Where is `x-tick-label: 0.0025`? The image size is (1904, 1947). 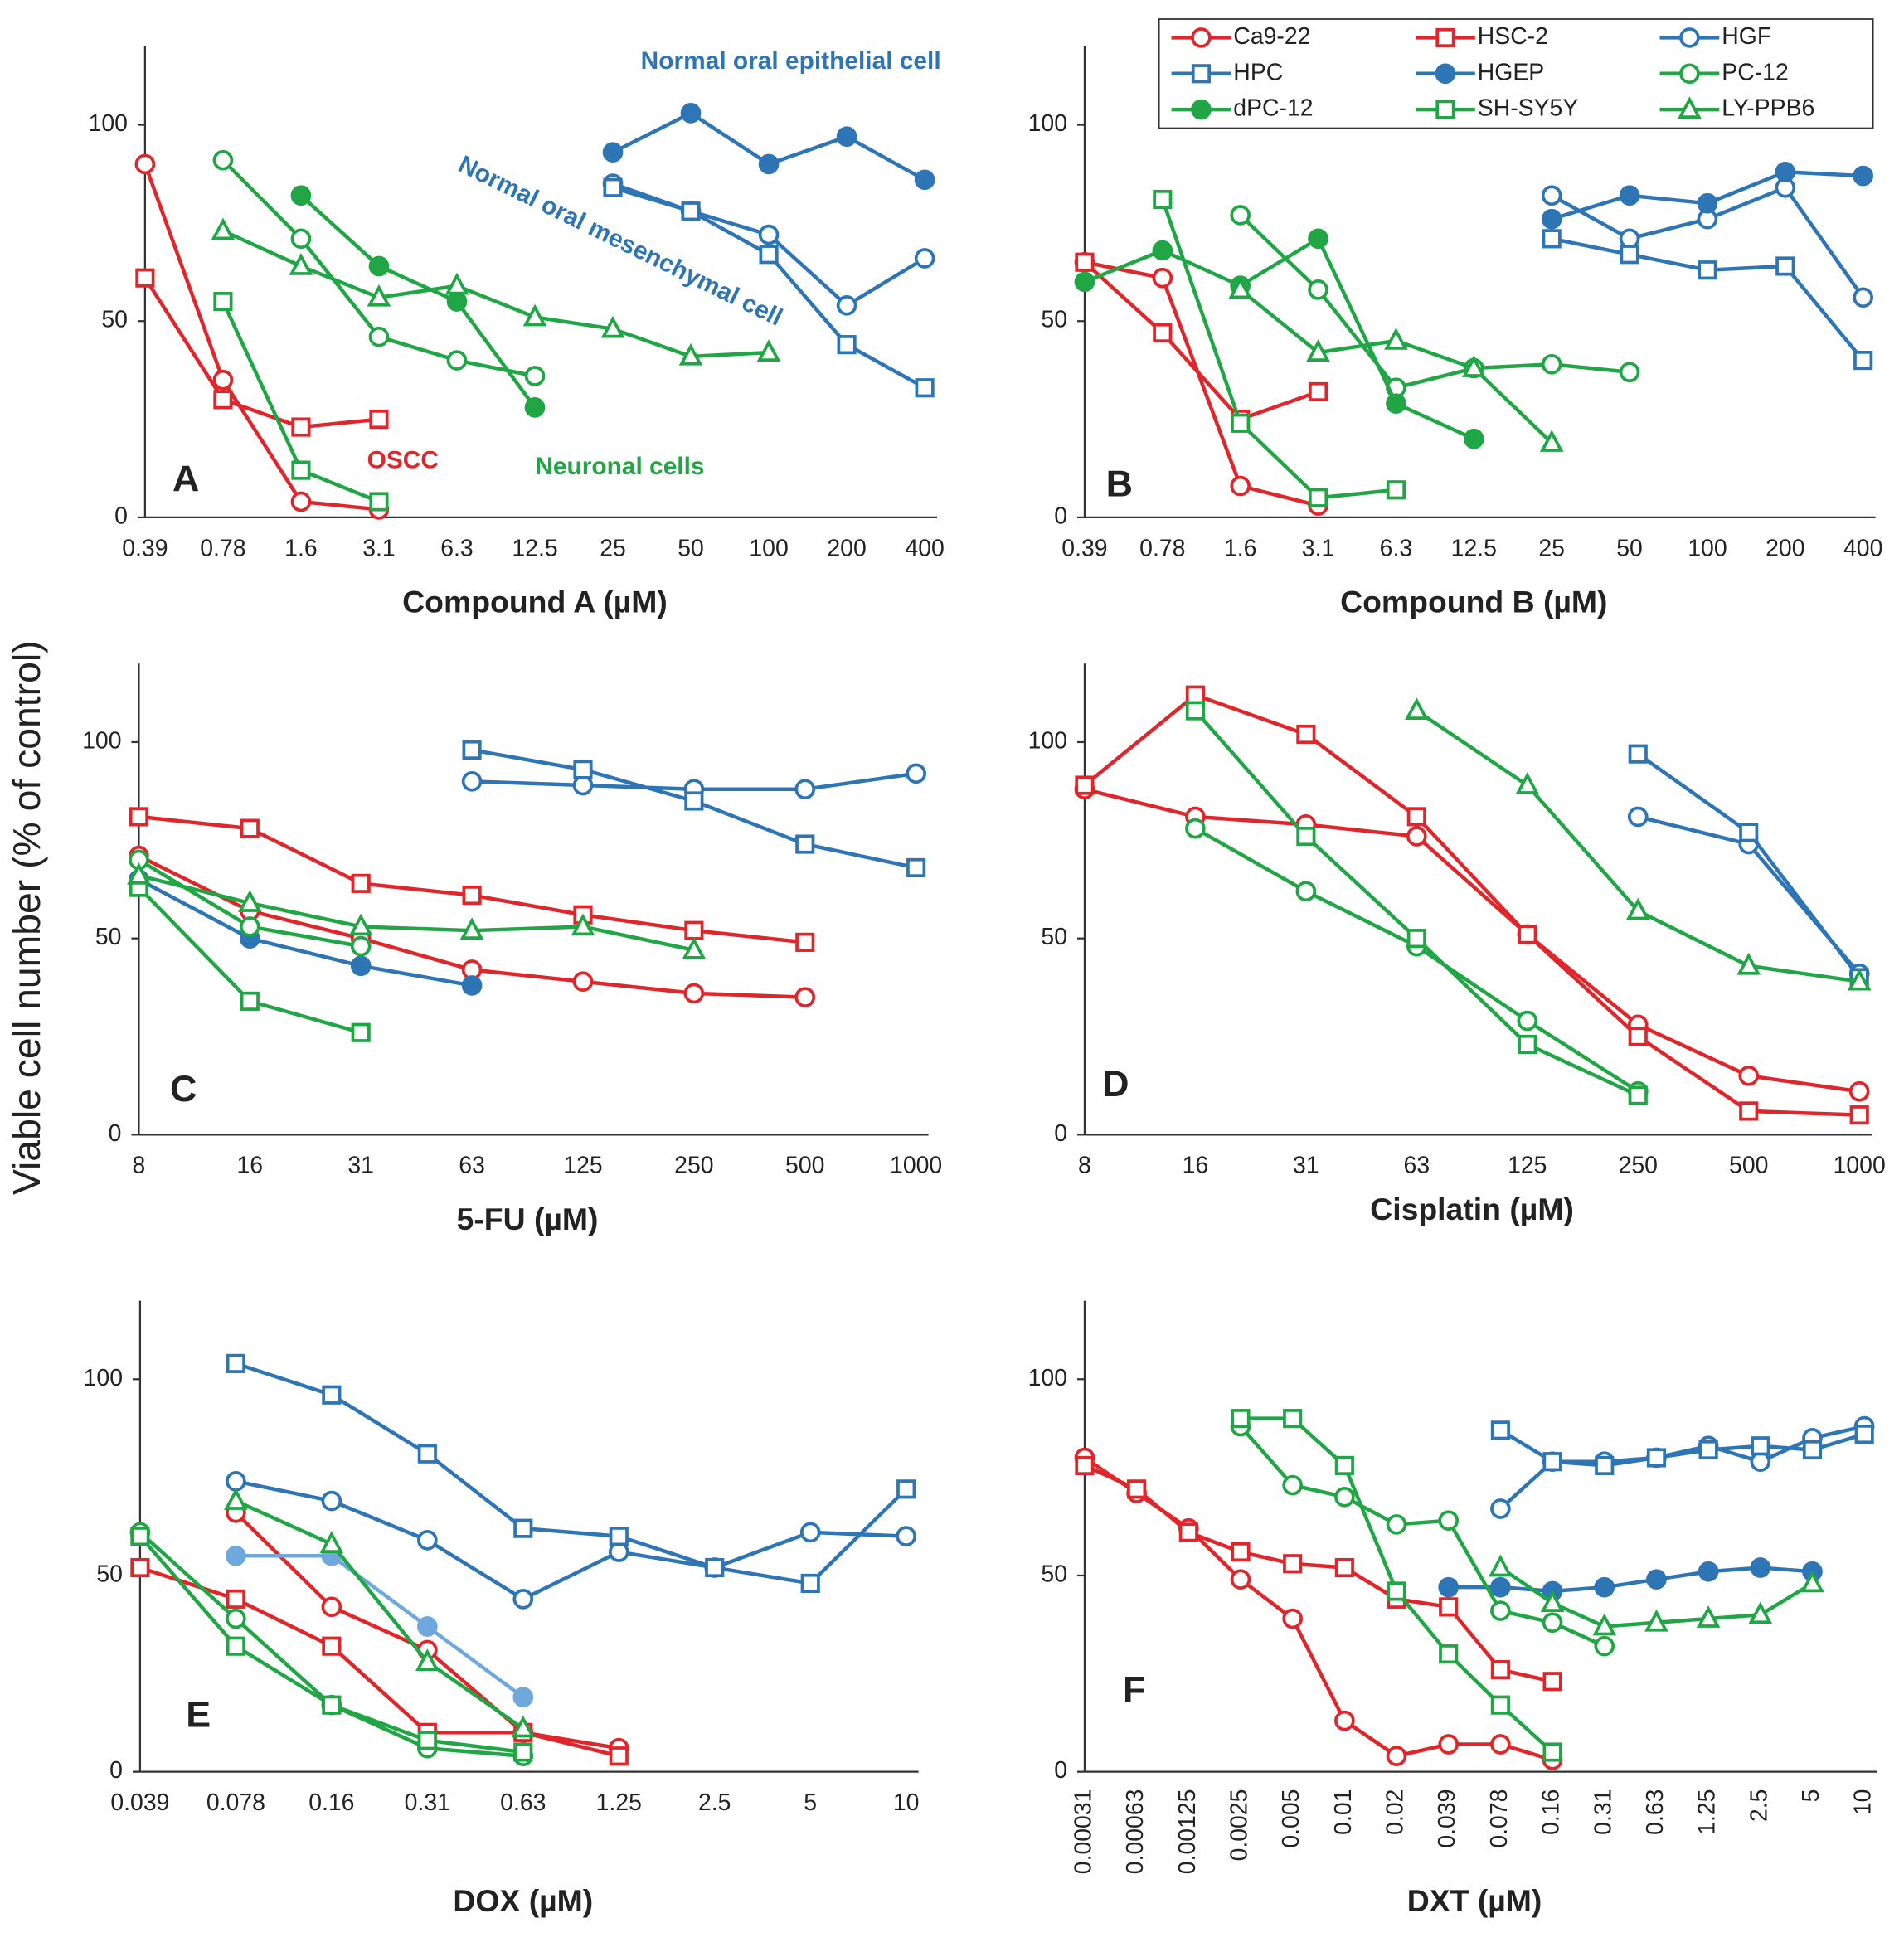 x-tick-label: 0.0025 is located at coordinates (1239, 1826).